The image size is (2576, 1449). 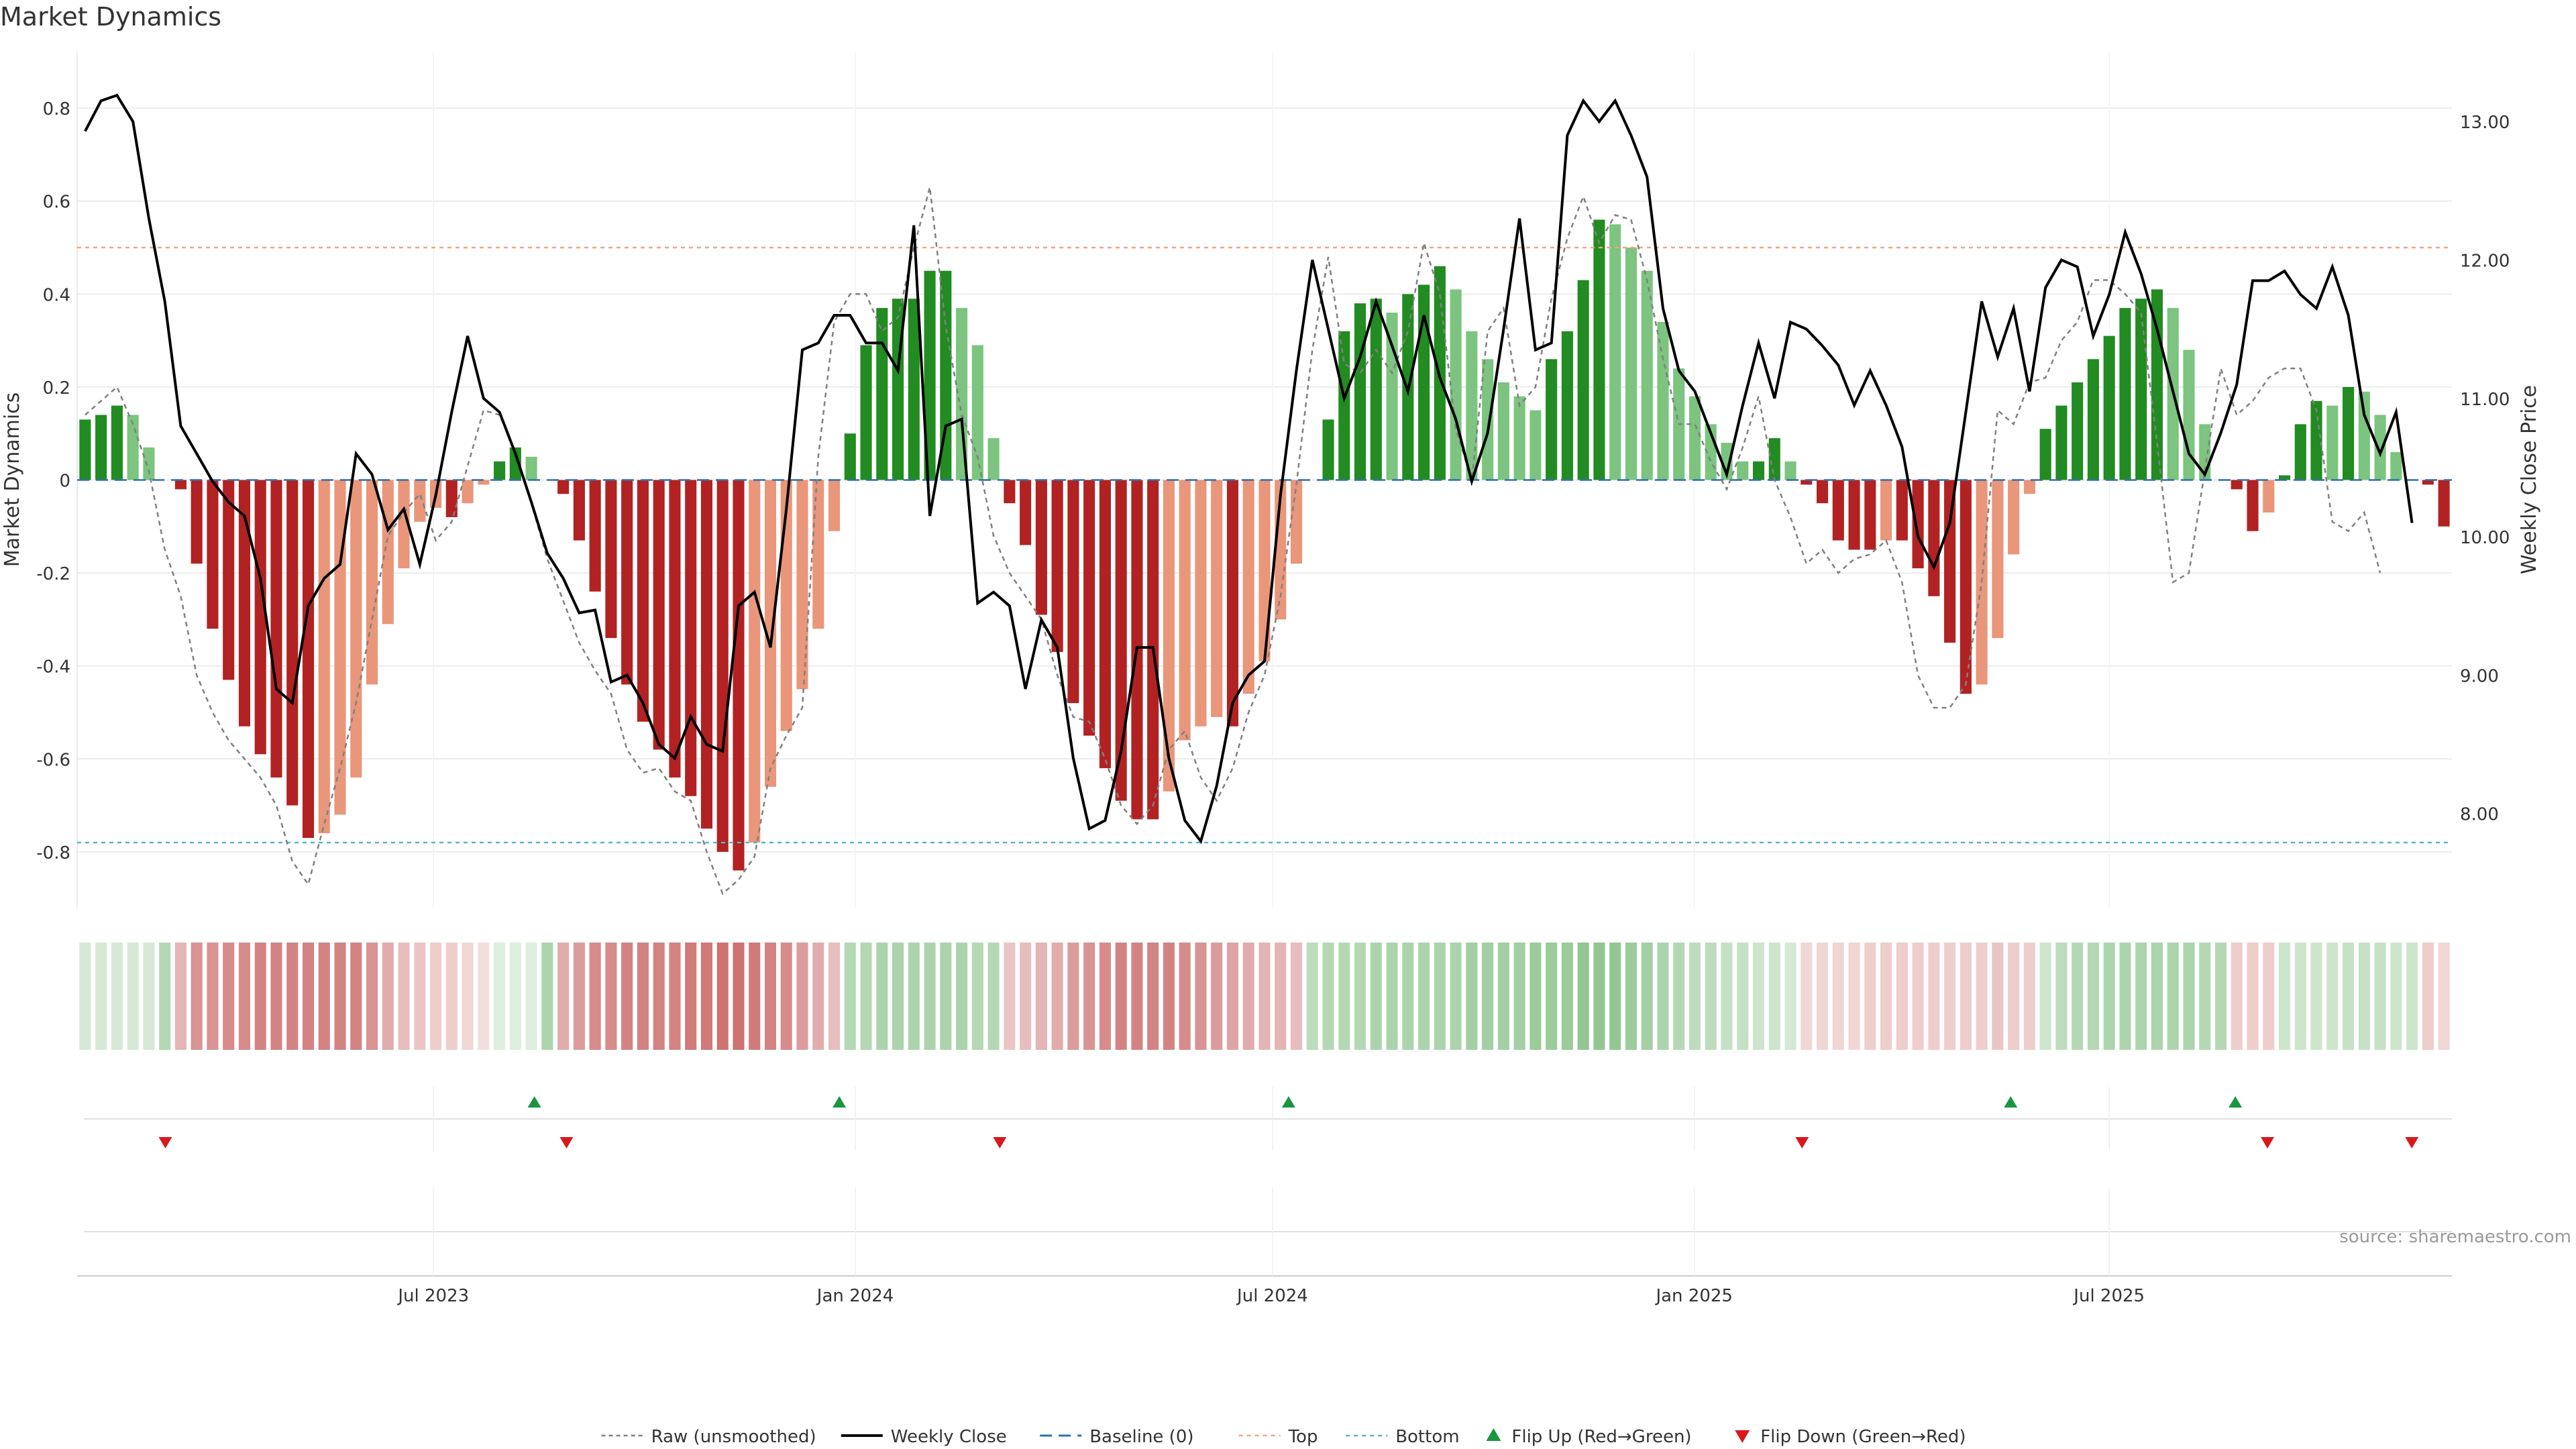 I want to click on left-tick-label: -0.2, so click(x=53, y=574).